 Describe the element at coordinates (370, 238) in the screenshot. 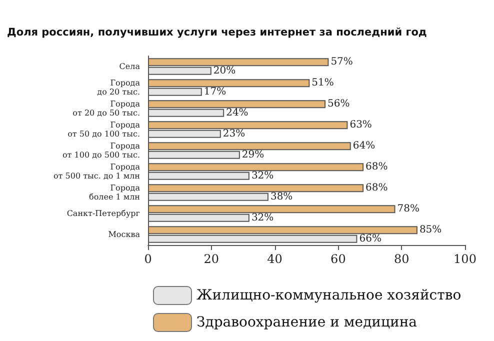

I see `data-label: 66%` at that location.